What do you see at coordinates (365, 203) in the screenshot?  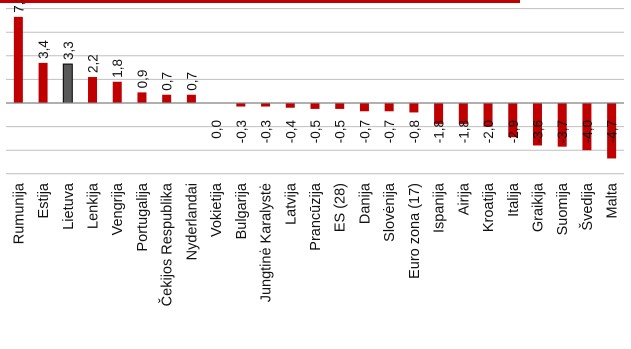 I see `category-label: Danija` at bounding box center [365, 203].